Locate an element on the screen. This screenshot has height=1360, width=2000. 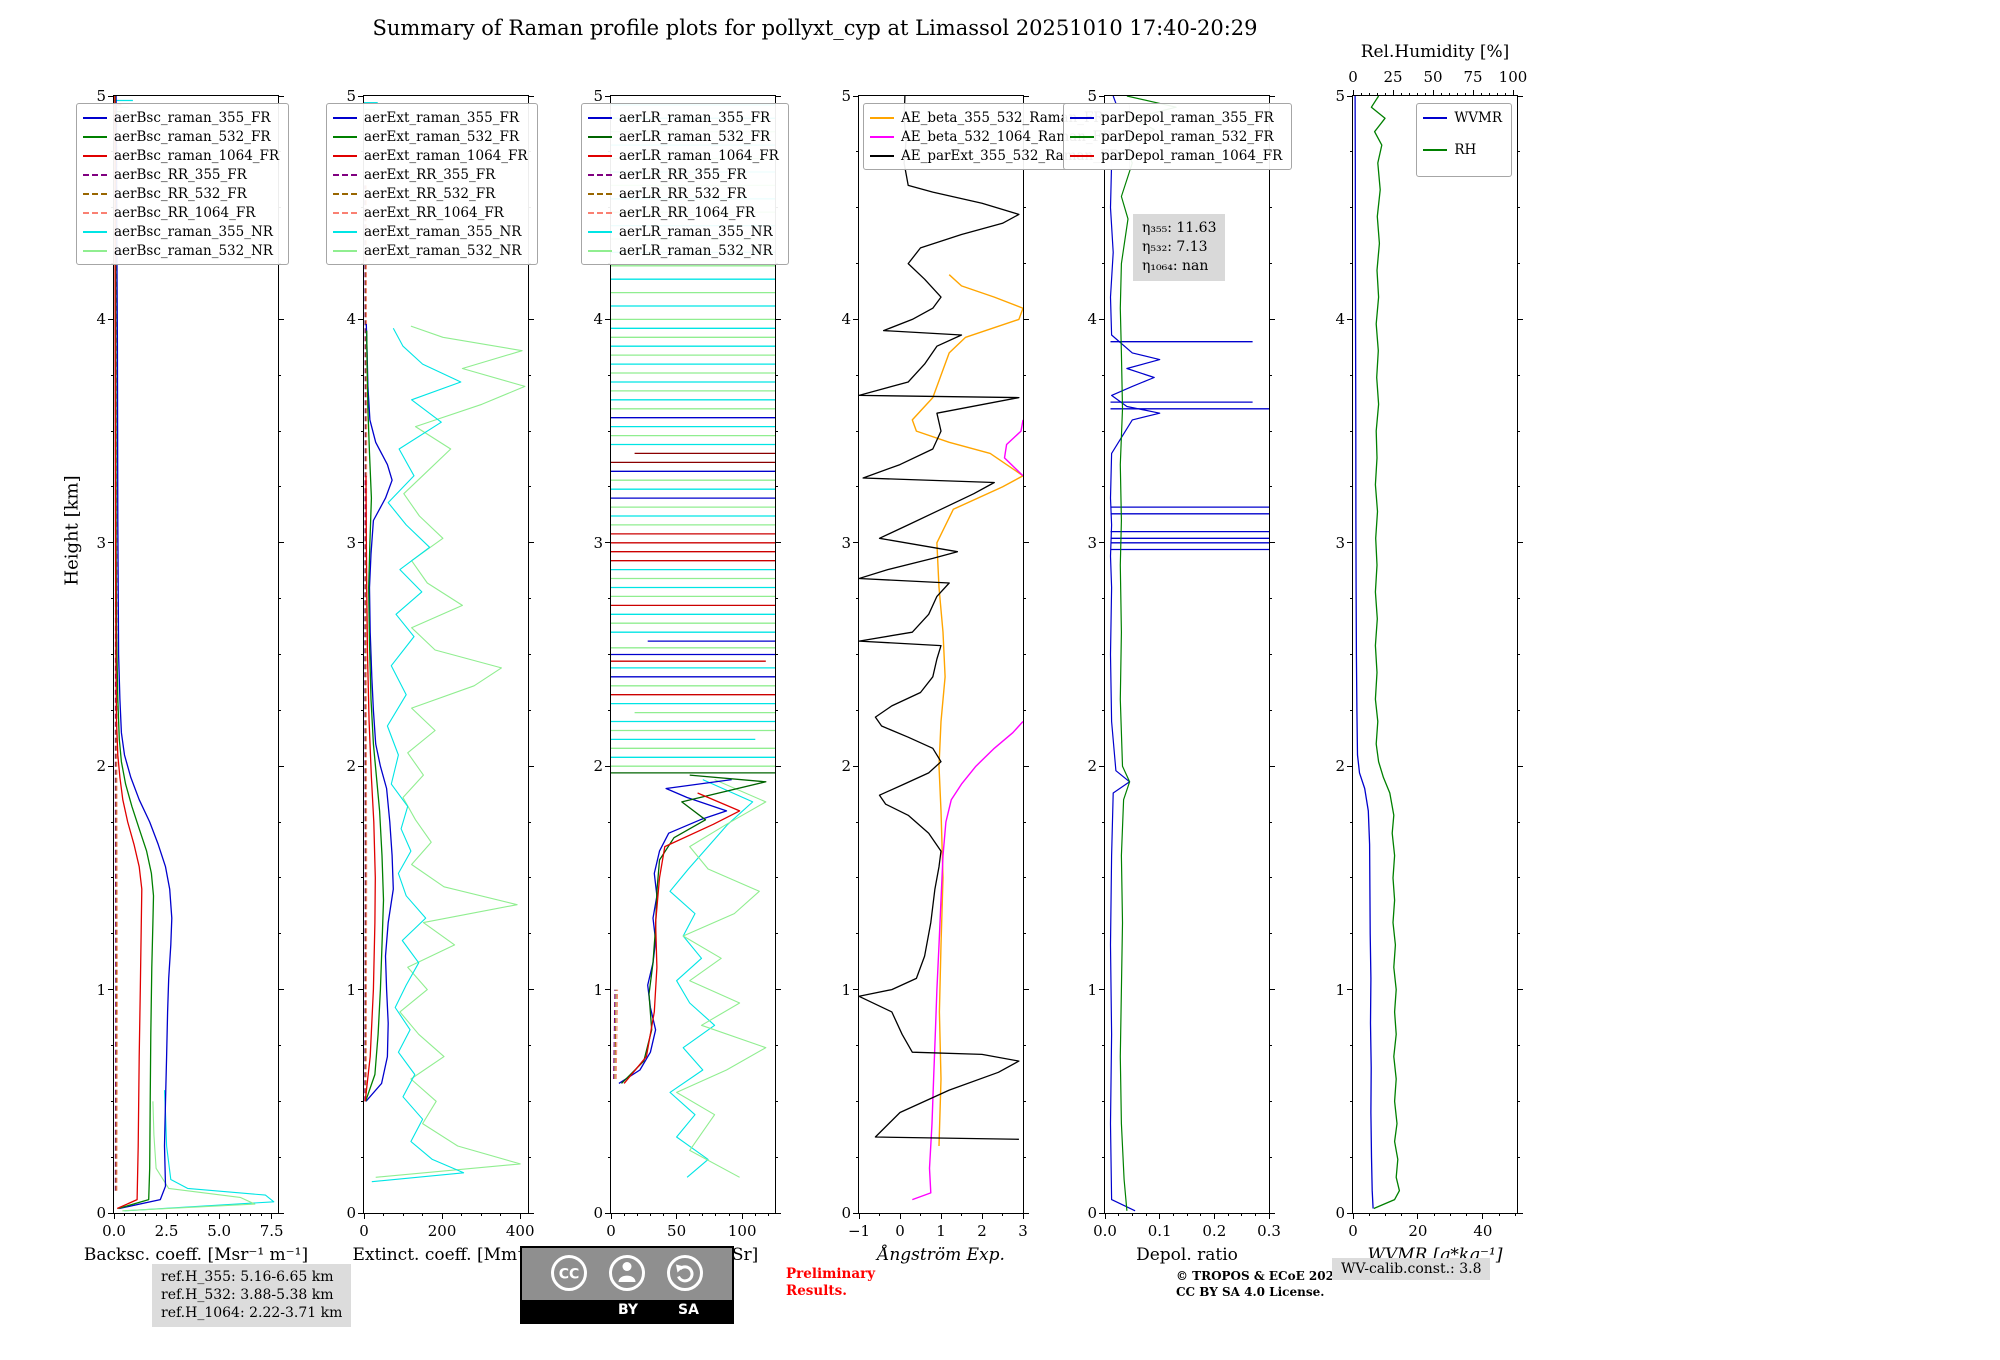
cc-icons-row: CC is located at coordinates (627, 1275).